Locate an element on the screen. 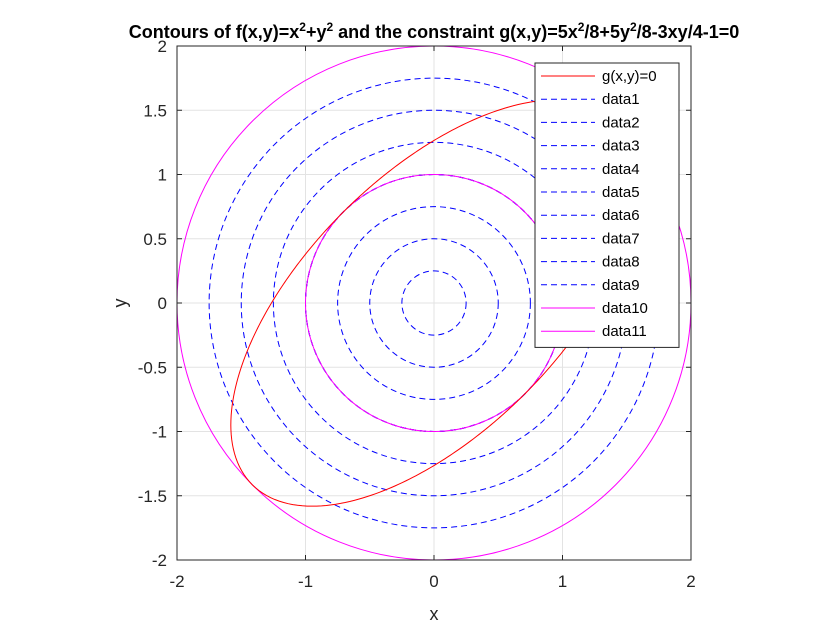  contour-data3 is located at coordinates (434, 303).